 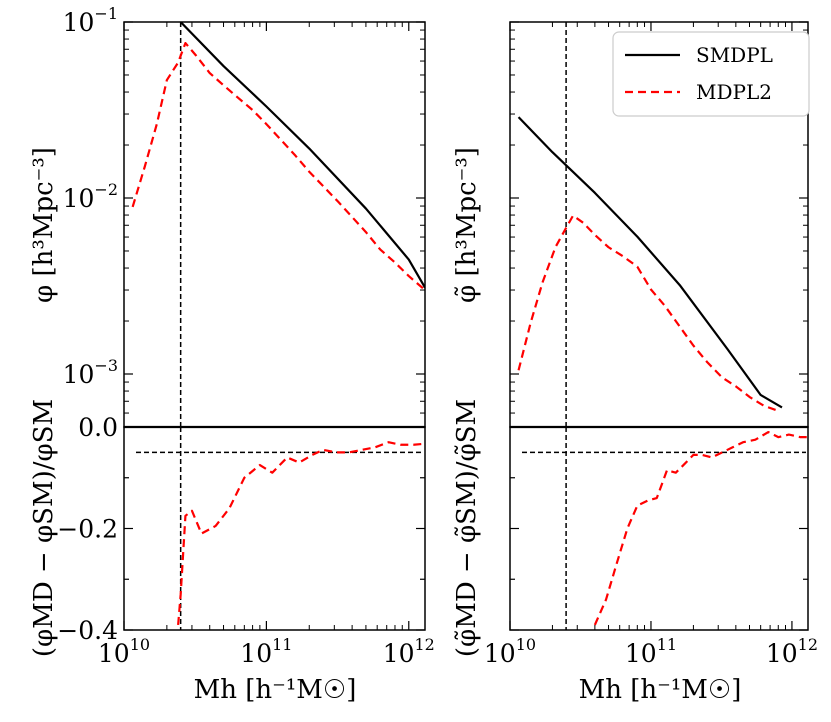 What do you see at coordinates (90, 196) in the screenshot?
I see `left-top-y-tick-label: 10⁻²` at bounding box center [90, 196].